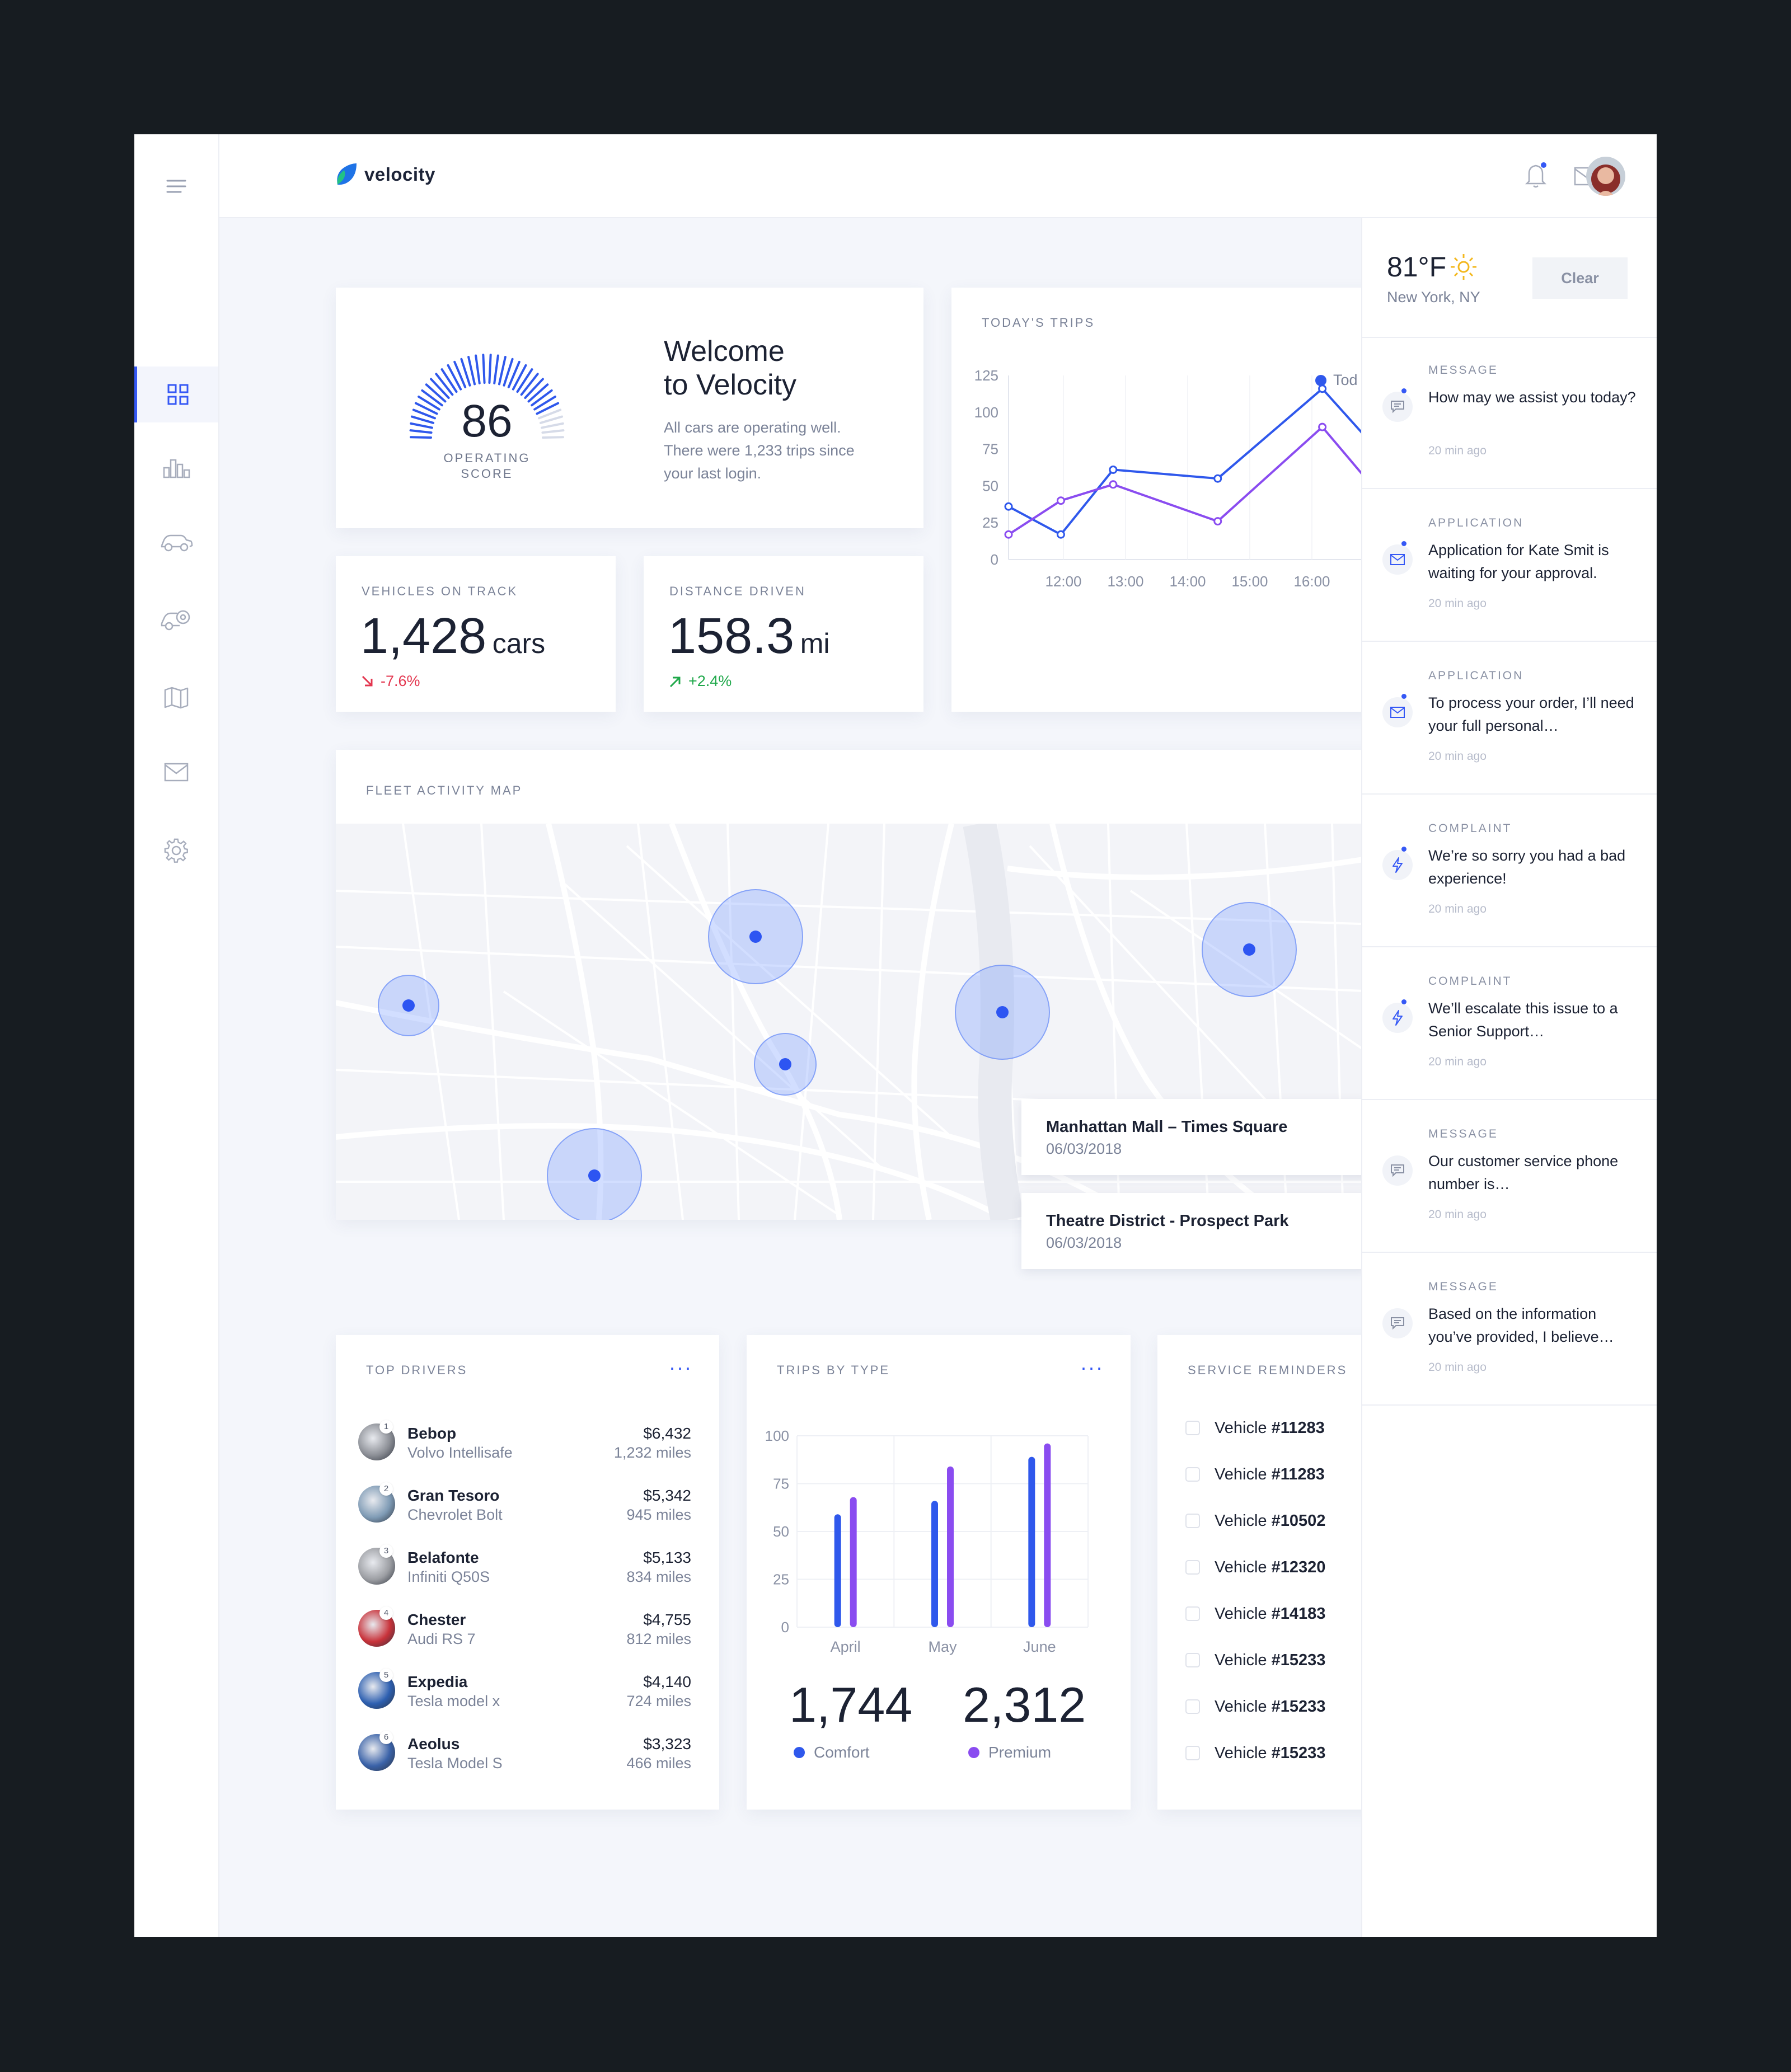 This screenshot has width=1791, height=2072. I want to click on menu-icon, so click(176, 186).